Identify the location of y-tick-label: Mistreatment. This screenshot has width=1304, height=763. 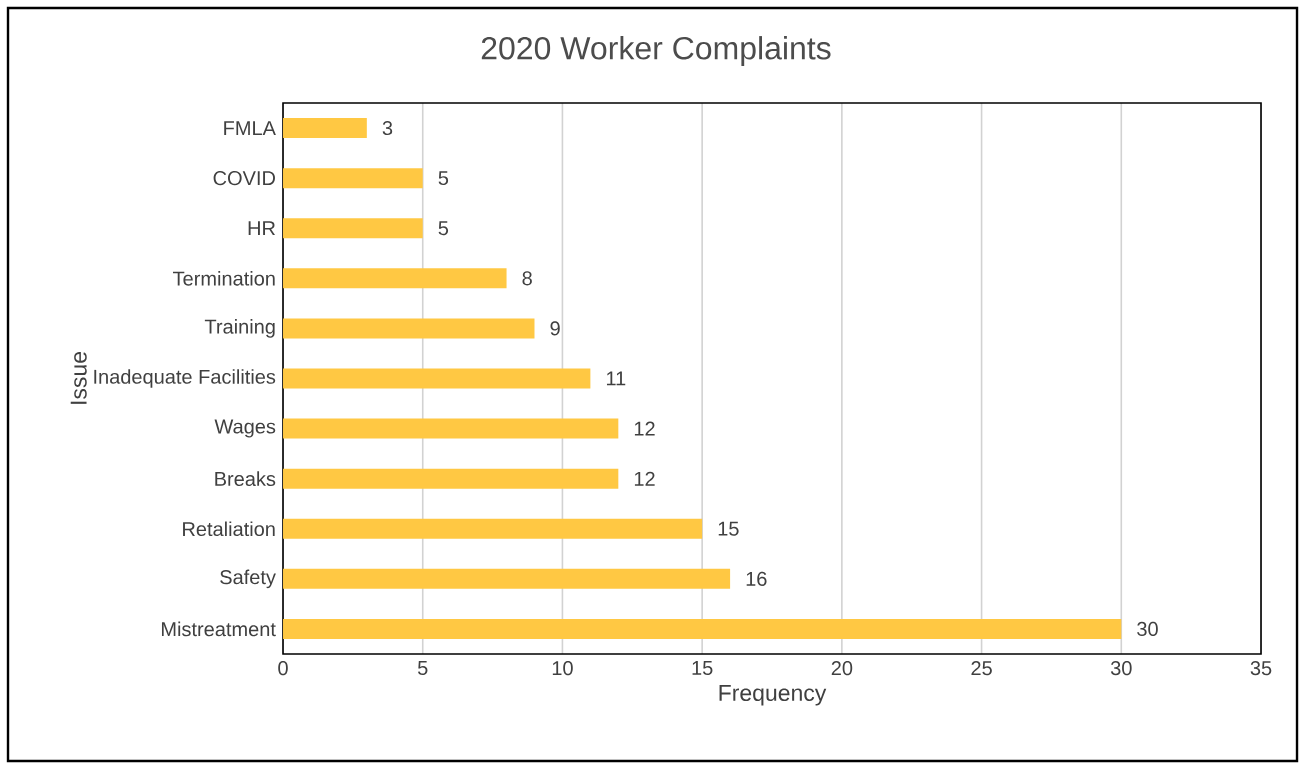
(218, 629).